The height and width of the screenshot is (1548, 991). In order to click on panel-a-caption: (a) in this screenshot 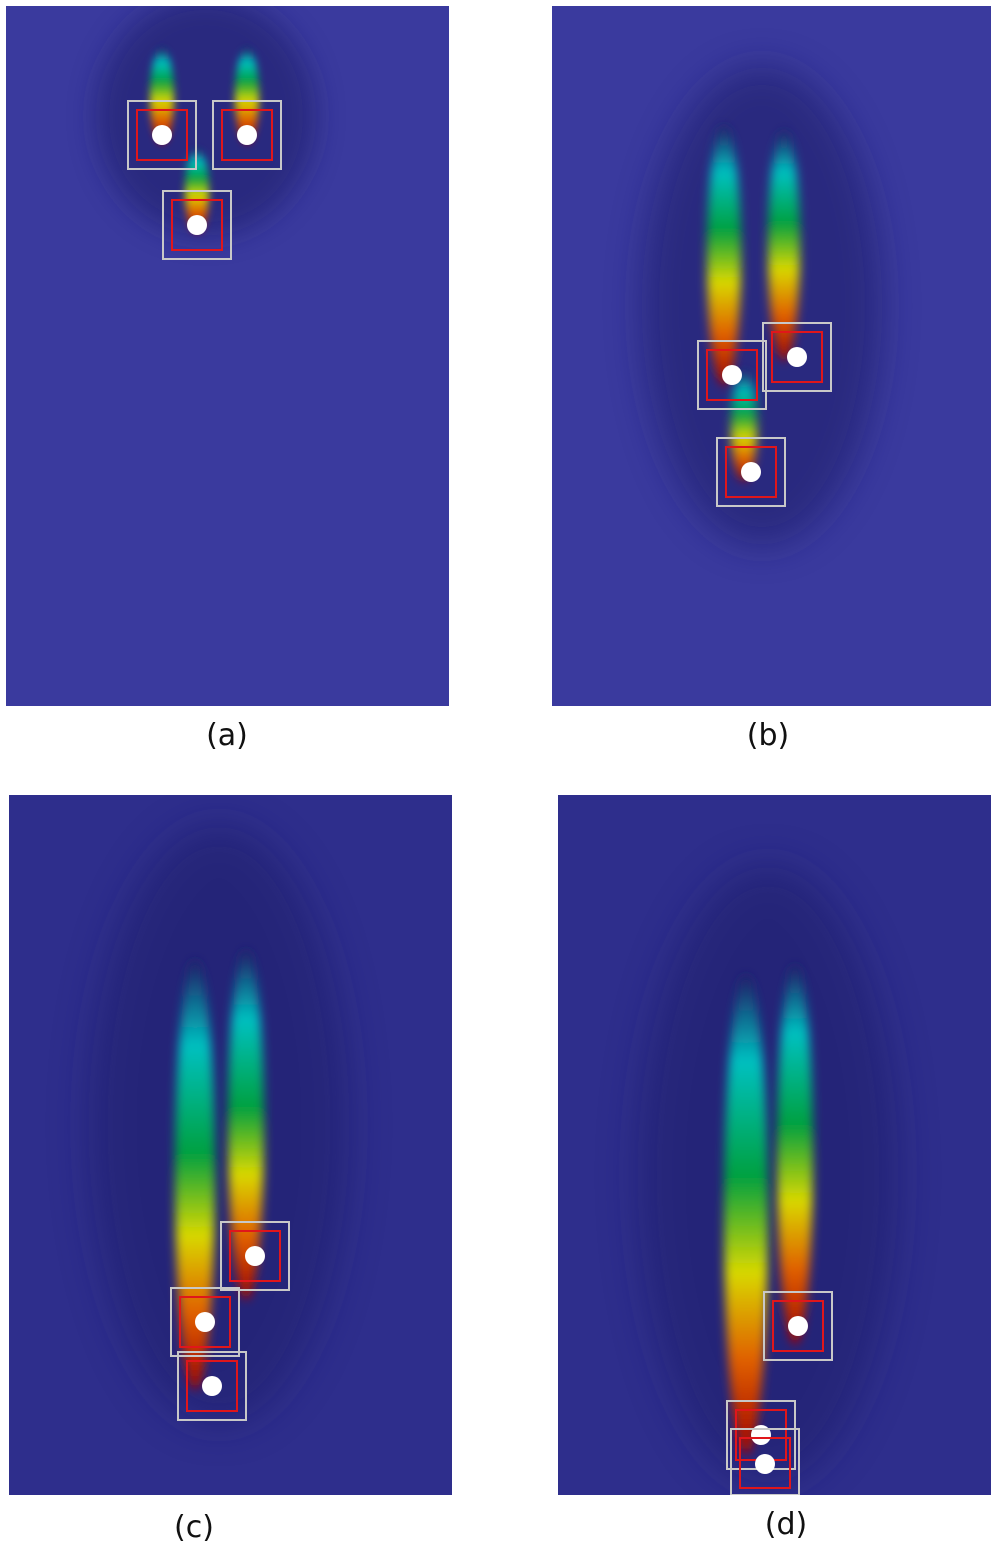, I will do `click(227, 735)`.